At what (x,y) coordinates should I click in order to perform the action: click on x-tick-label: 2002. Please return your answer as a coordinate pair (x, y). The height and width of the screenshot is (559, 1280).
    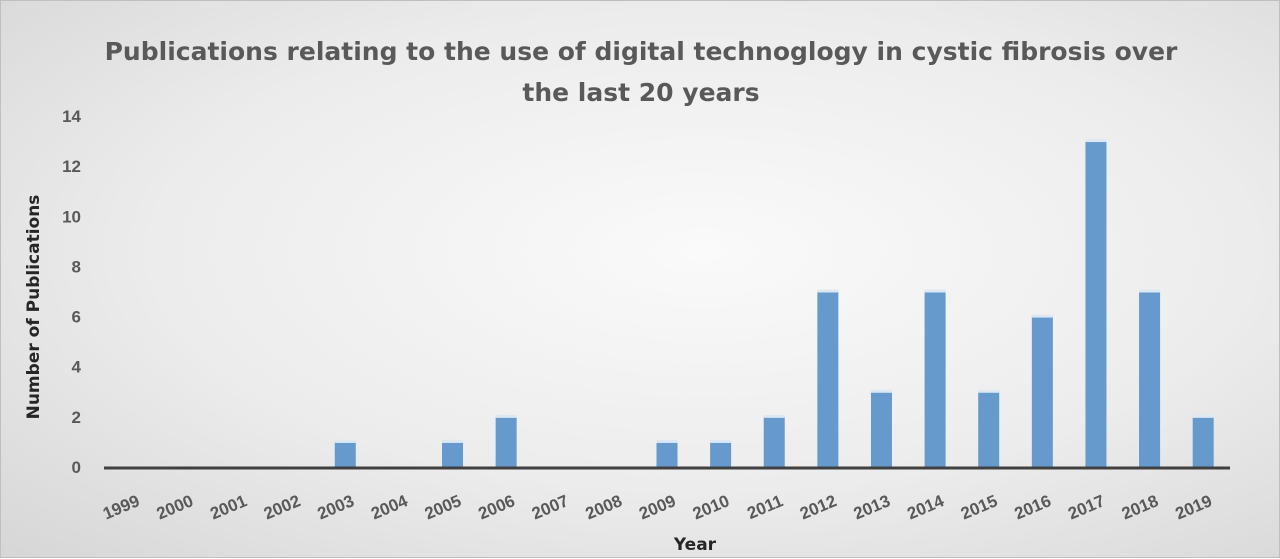
    Looking at the image, I should click on (282, 507).